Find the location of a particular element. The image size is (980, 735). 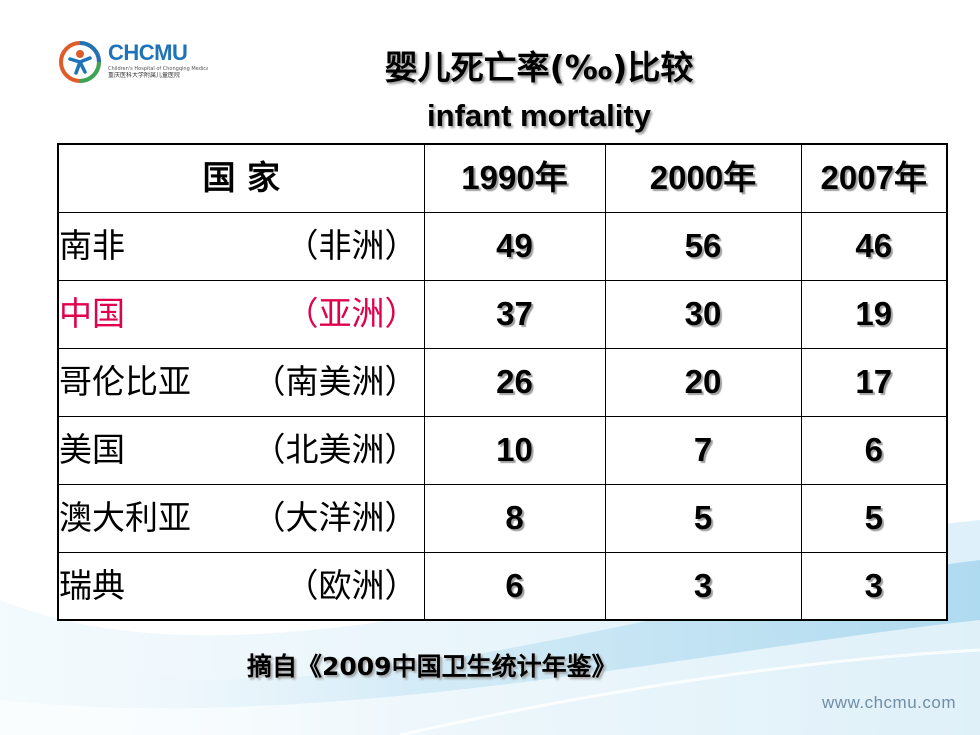

header-year-2007: 2007年 is located at coordinates (874, 178).